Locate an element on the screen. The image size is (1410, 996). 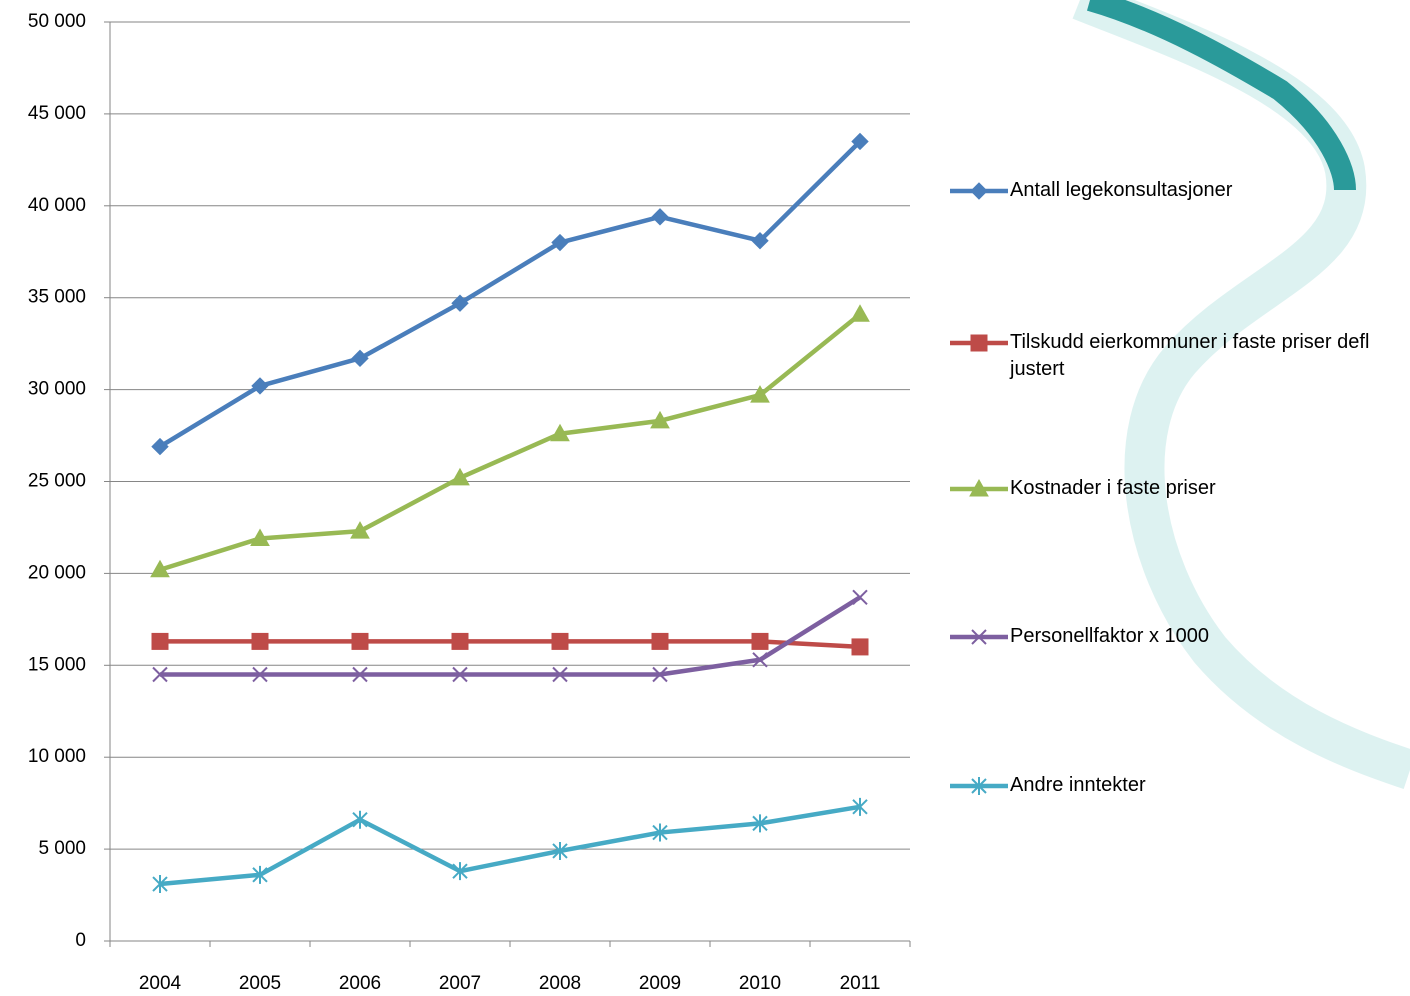
legend-label: Kostnader i faste priser is located at coordinates (1113, 488).